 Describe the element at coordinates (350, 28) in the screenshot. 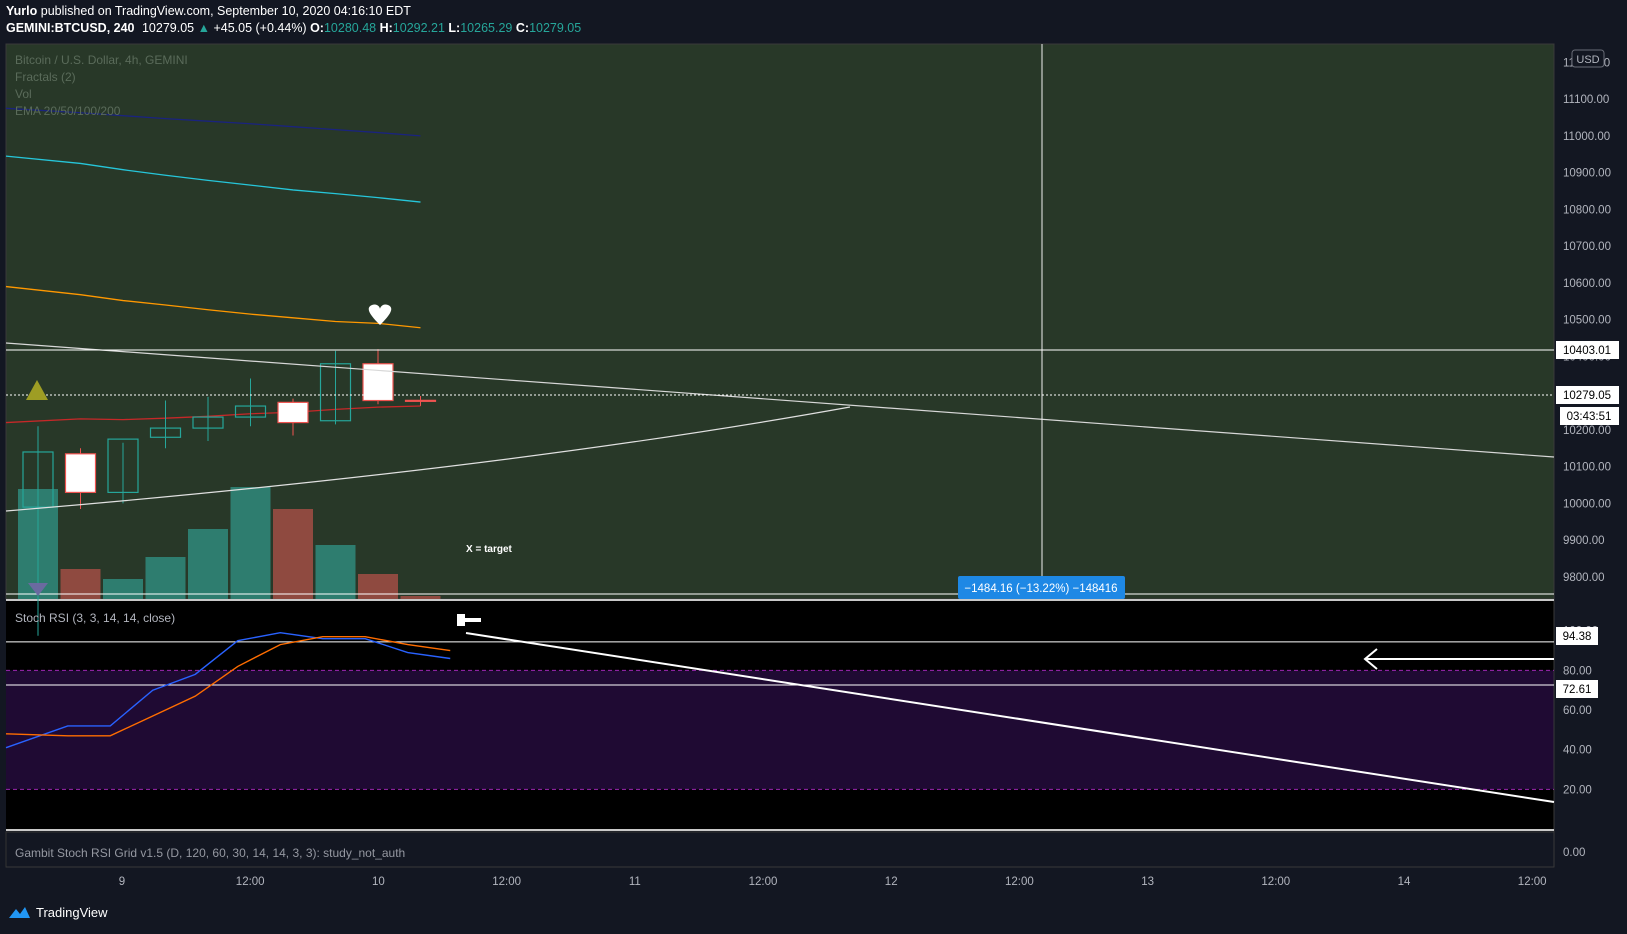

I see `open-value: 10280.48` at that location.